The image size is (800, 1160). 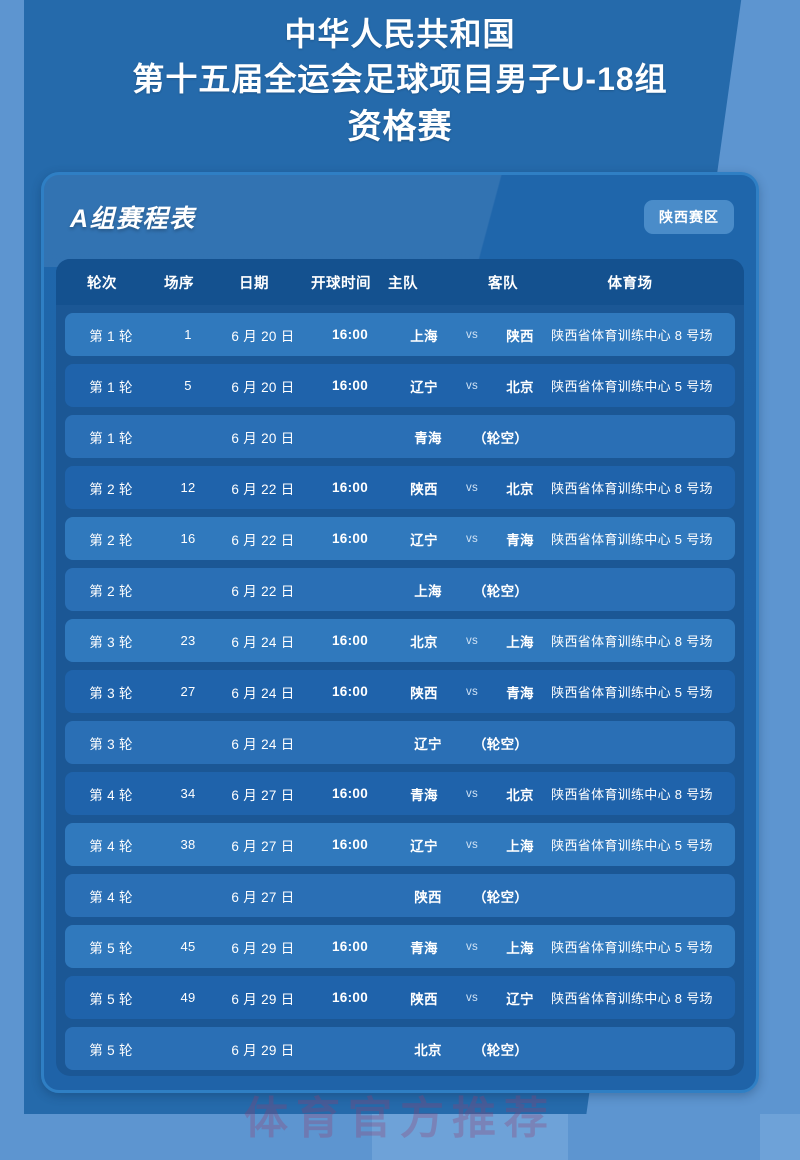 What do you see at coordinates (424, 336) in the screenshot?
I see `cell-home: 上海` at bounding box center [424, 336].